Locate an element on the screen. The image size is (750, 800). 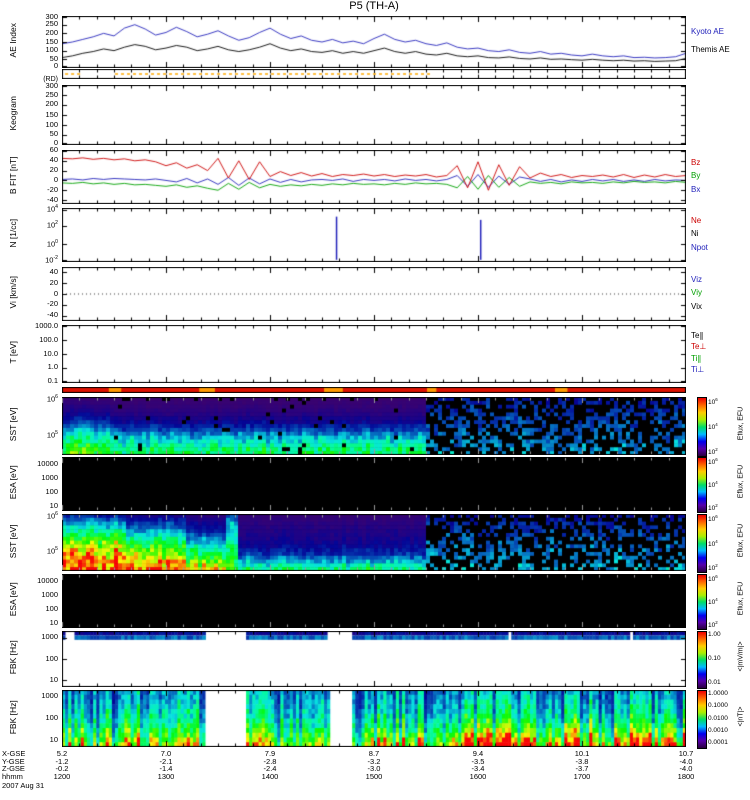
ytick-ae-0: 300 is located at coordinates (51, 16).